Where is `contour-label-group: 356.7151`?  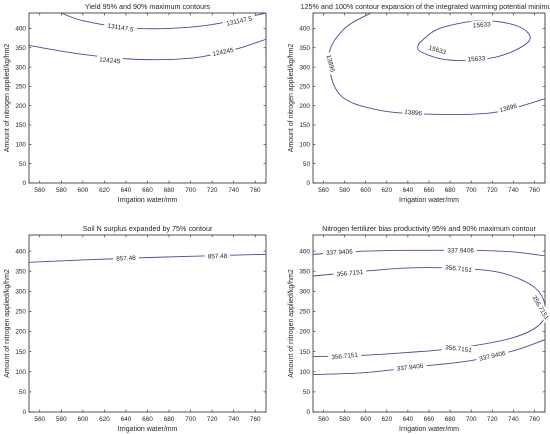
contour-label-group: 356.7151 is located at coordinates (458, 348).